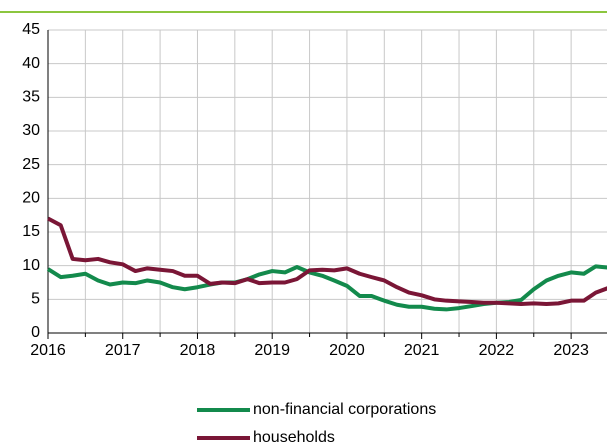 The height and width of the screenshot is (448, 607). What do you see at coordinates (198, 350) in the screenshot?
I see `x-tick-label: 2018` at bounding box center [198, 350].